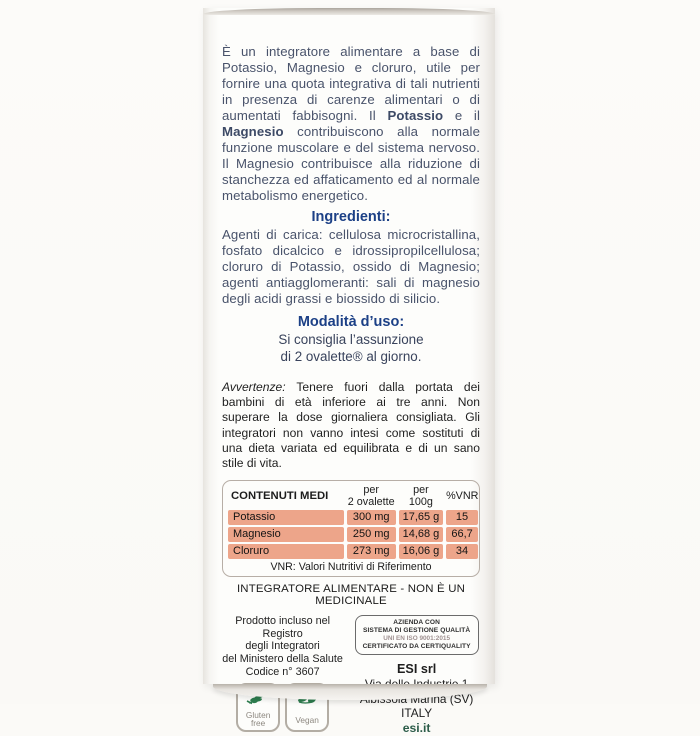  I want to click on cert-line: UNI EN ISO 9001:2015, so click(416, 639).